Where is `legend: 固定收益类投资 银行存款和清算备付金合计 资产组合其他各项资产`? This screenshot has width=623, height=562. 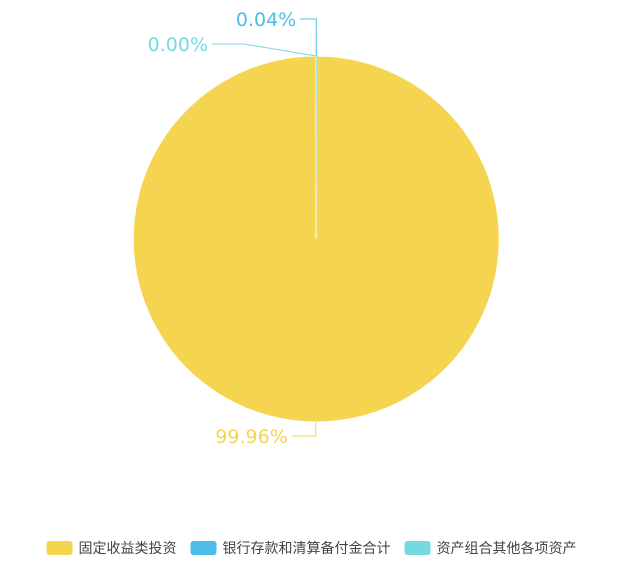 legend: 固定收益类投资 银行存款和清算备付金合计 资产组合其他各项资产 is located at coordinates (311, 548).